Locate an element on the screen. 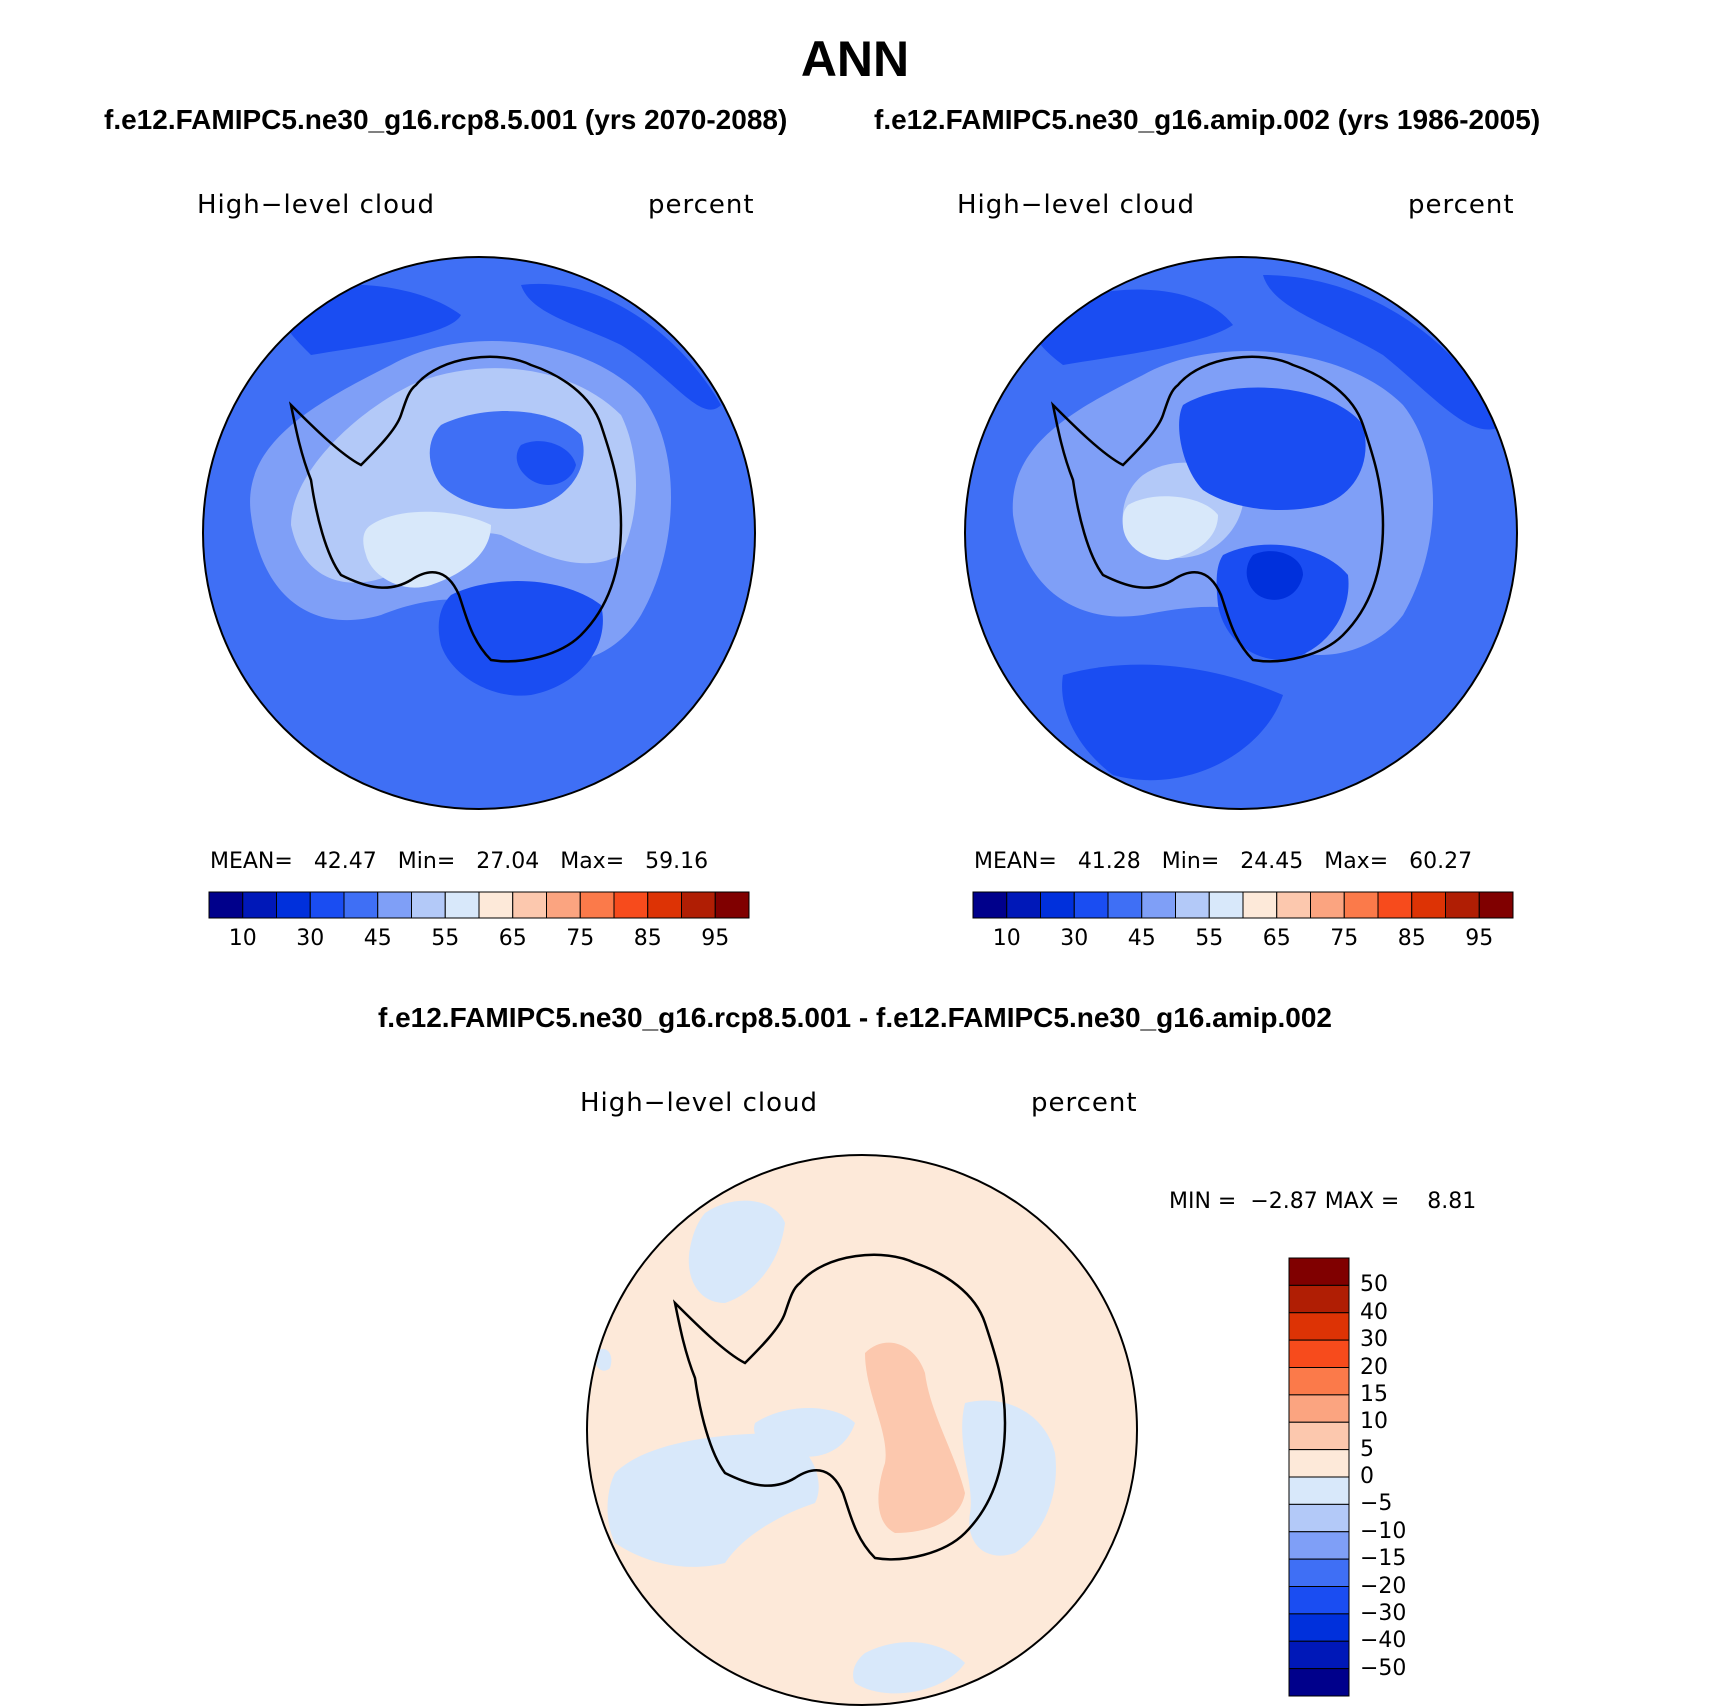 The image size is (1710, 1707). mean-value: 42.47 is located at coordinates (345, 861).